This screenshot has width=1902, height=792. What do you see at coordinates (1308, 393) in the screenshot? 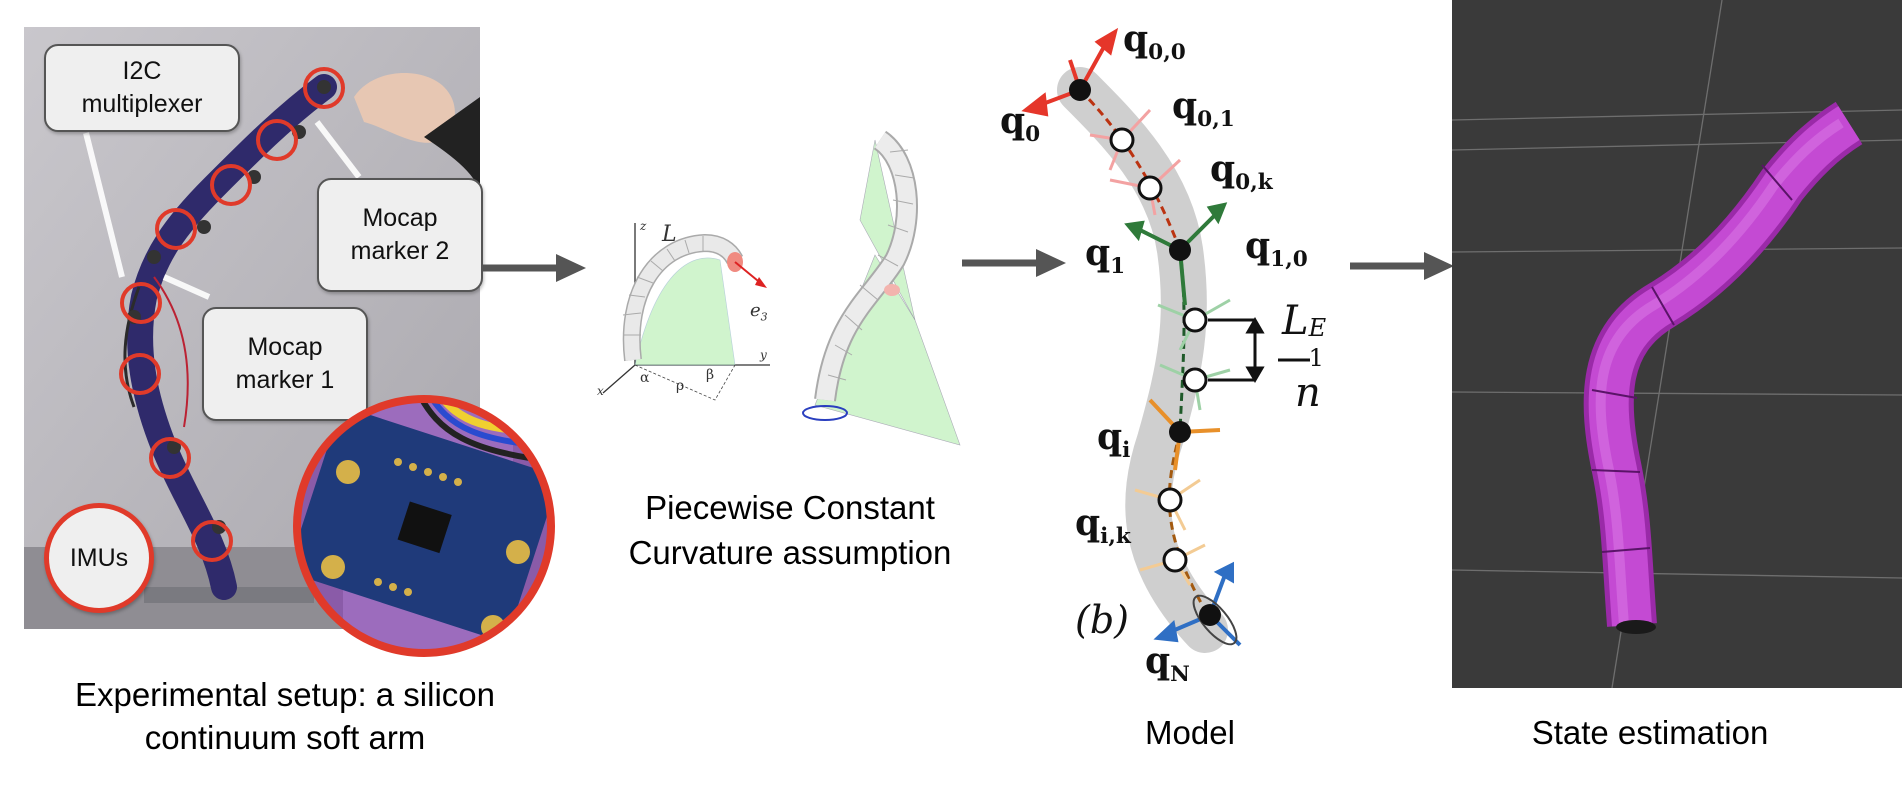
I see `fraction-denominator: n` at bounding box center [1308, 393].